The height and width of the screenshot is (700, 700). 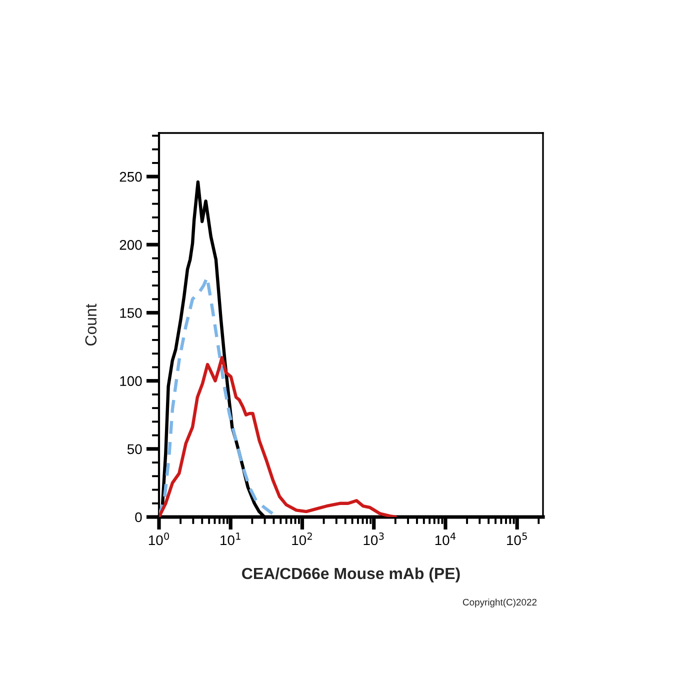 What do you see at coordinates (517, 539) in the screenshot?
I see `x-tick-label: 10$^{5}$` at bounding box center [517, 539].